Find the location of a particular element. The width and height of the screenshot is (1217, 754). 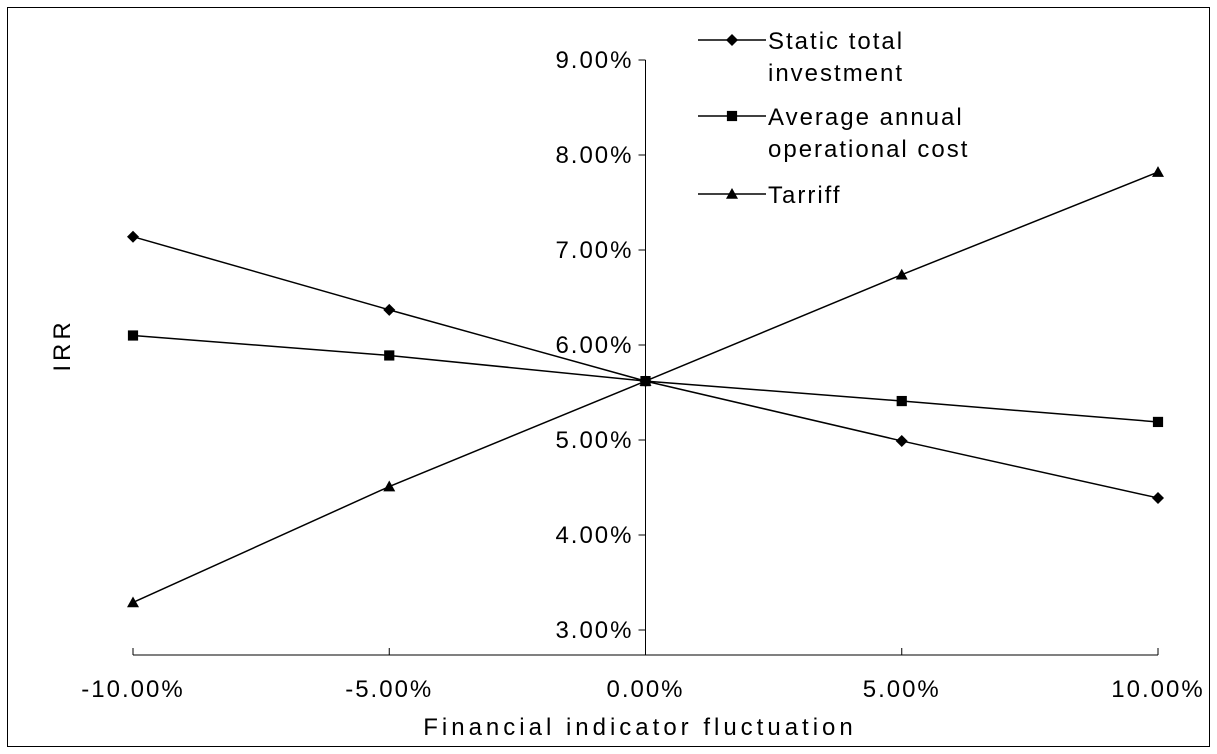

x-tick-label: -5.00% is located at coordinates (389, 689).